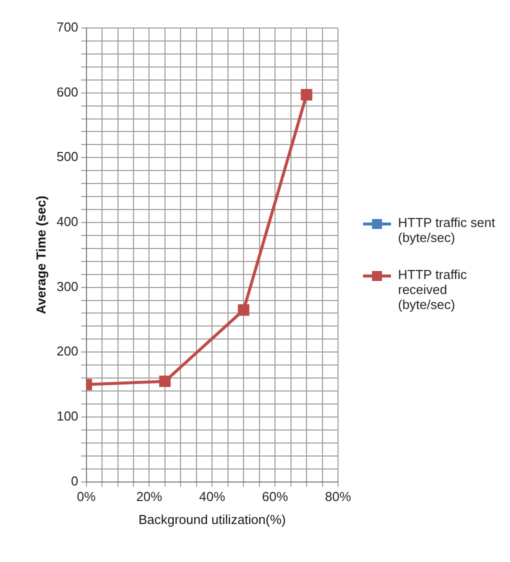  What do you see at coordinates (433, 289) in the screenshot?
I see `legend-label: HTTP traffic received (byte/sec)` at bounding box center [433, 289].